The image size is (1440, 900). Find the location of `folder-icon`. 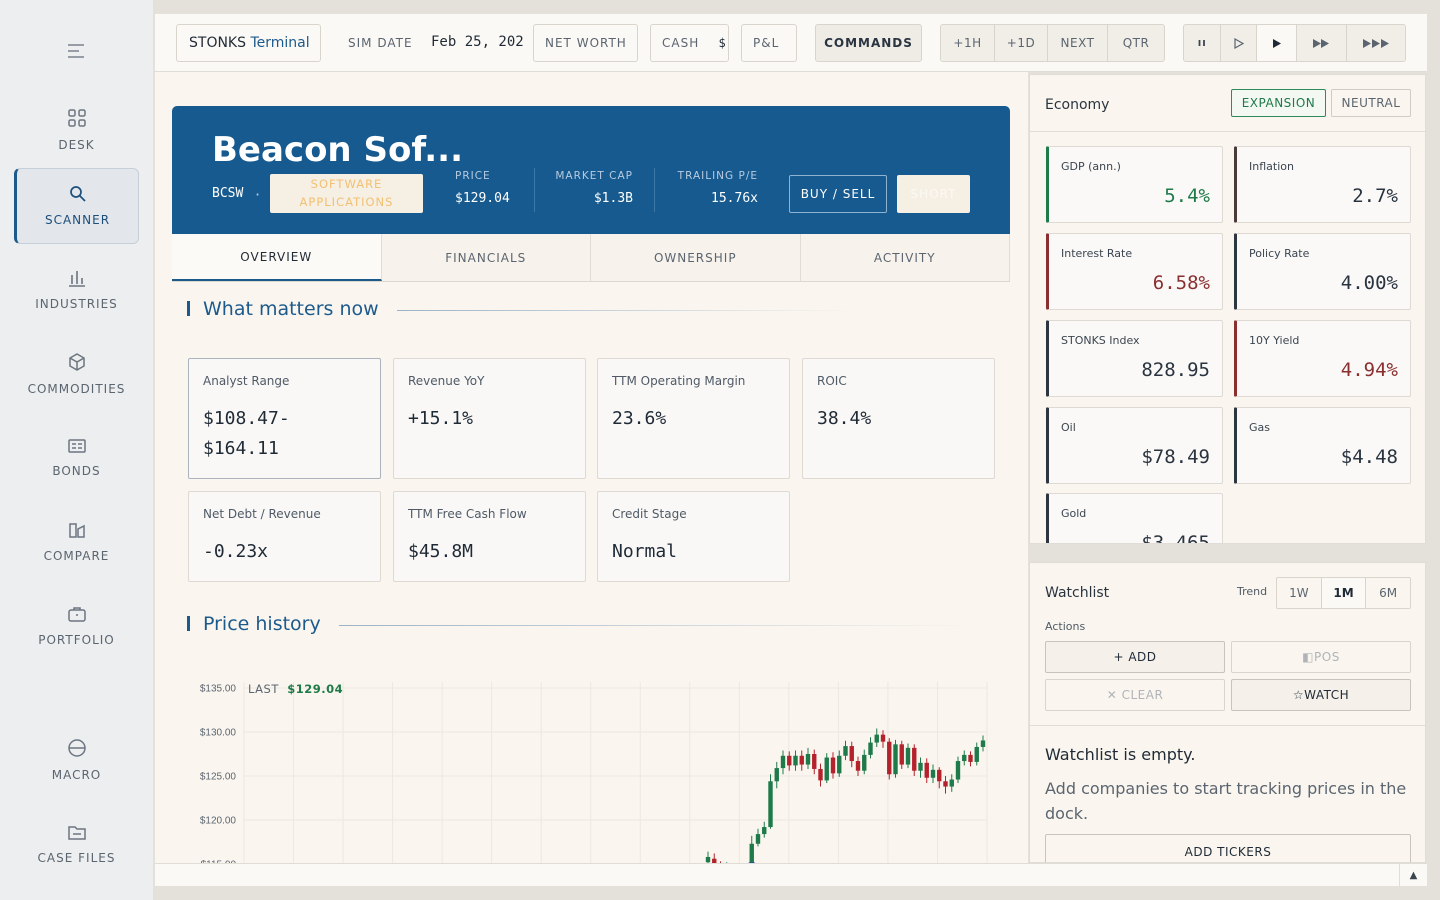

folder-icon is located at coordinates (76, 833).